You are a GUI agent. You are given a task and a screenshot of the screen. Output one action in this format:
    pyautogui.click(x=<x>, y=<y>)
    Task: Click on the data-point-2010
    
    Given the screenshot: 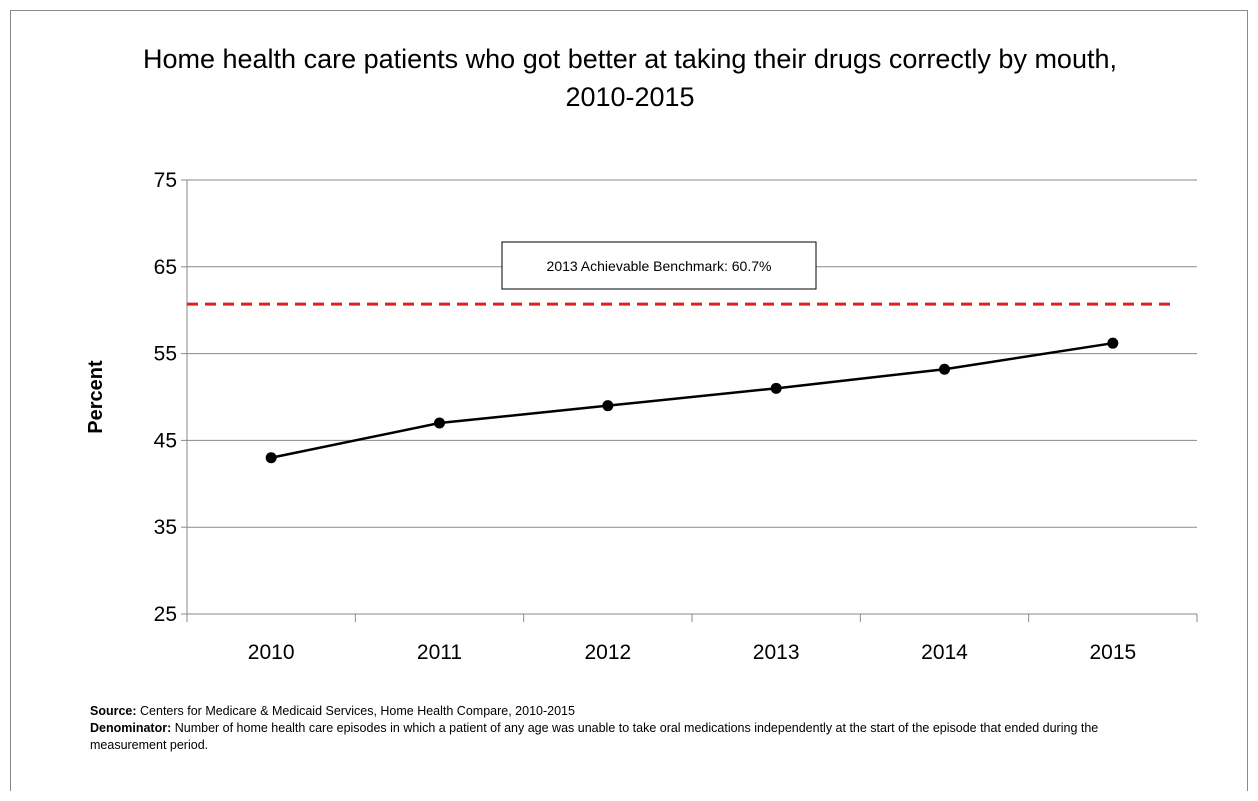 What is the action you would take?
    pyautogui.click(x=271, y=458)
    